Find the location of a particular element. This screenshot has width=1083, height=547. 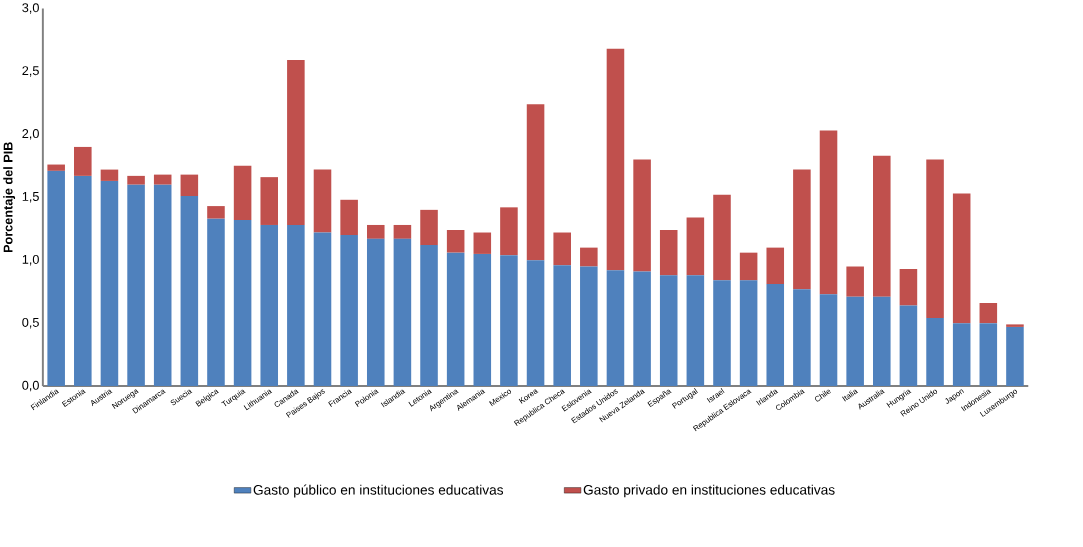

y-tick-label: 1,5 is located at coordinates (30, 197).